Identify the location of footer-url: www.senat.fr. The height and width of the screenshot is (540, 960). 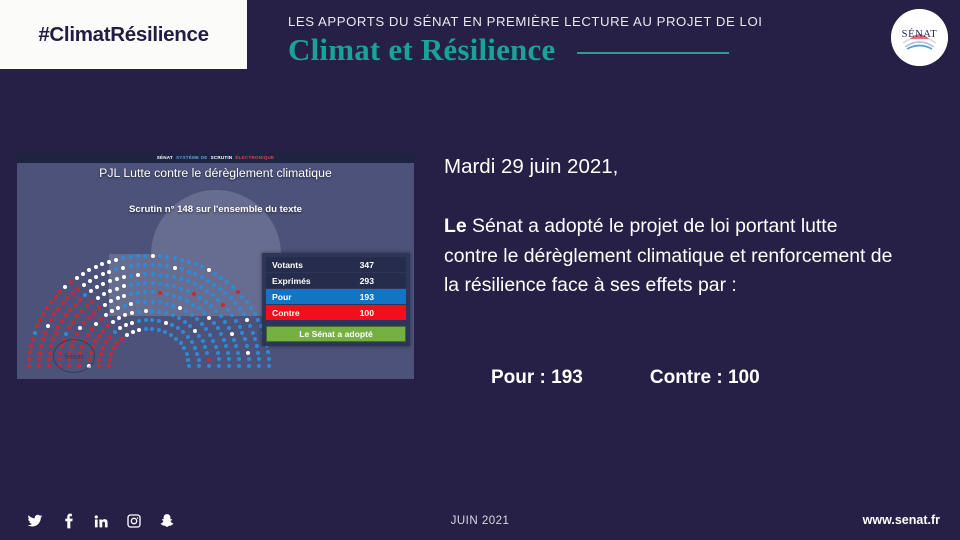
(901, 520).